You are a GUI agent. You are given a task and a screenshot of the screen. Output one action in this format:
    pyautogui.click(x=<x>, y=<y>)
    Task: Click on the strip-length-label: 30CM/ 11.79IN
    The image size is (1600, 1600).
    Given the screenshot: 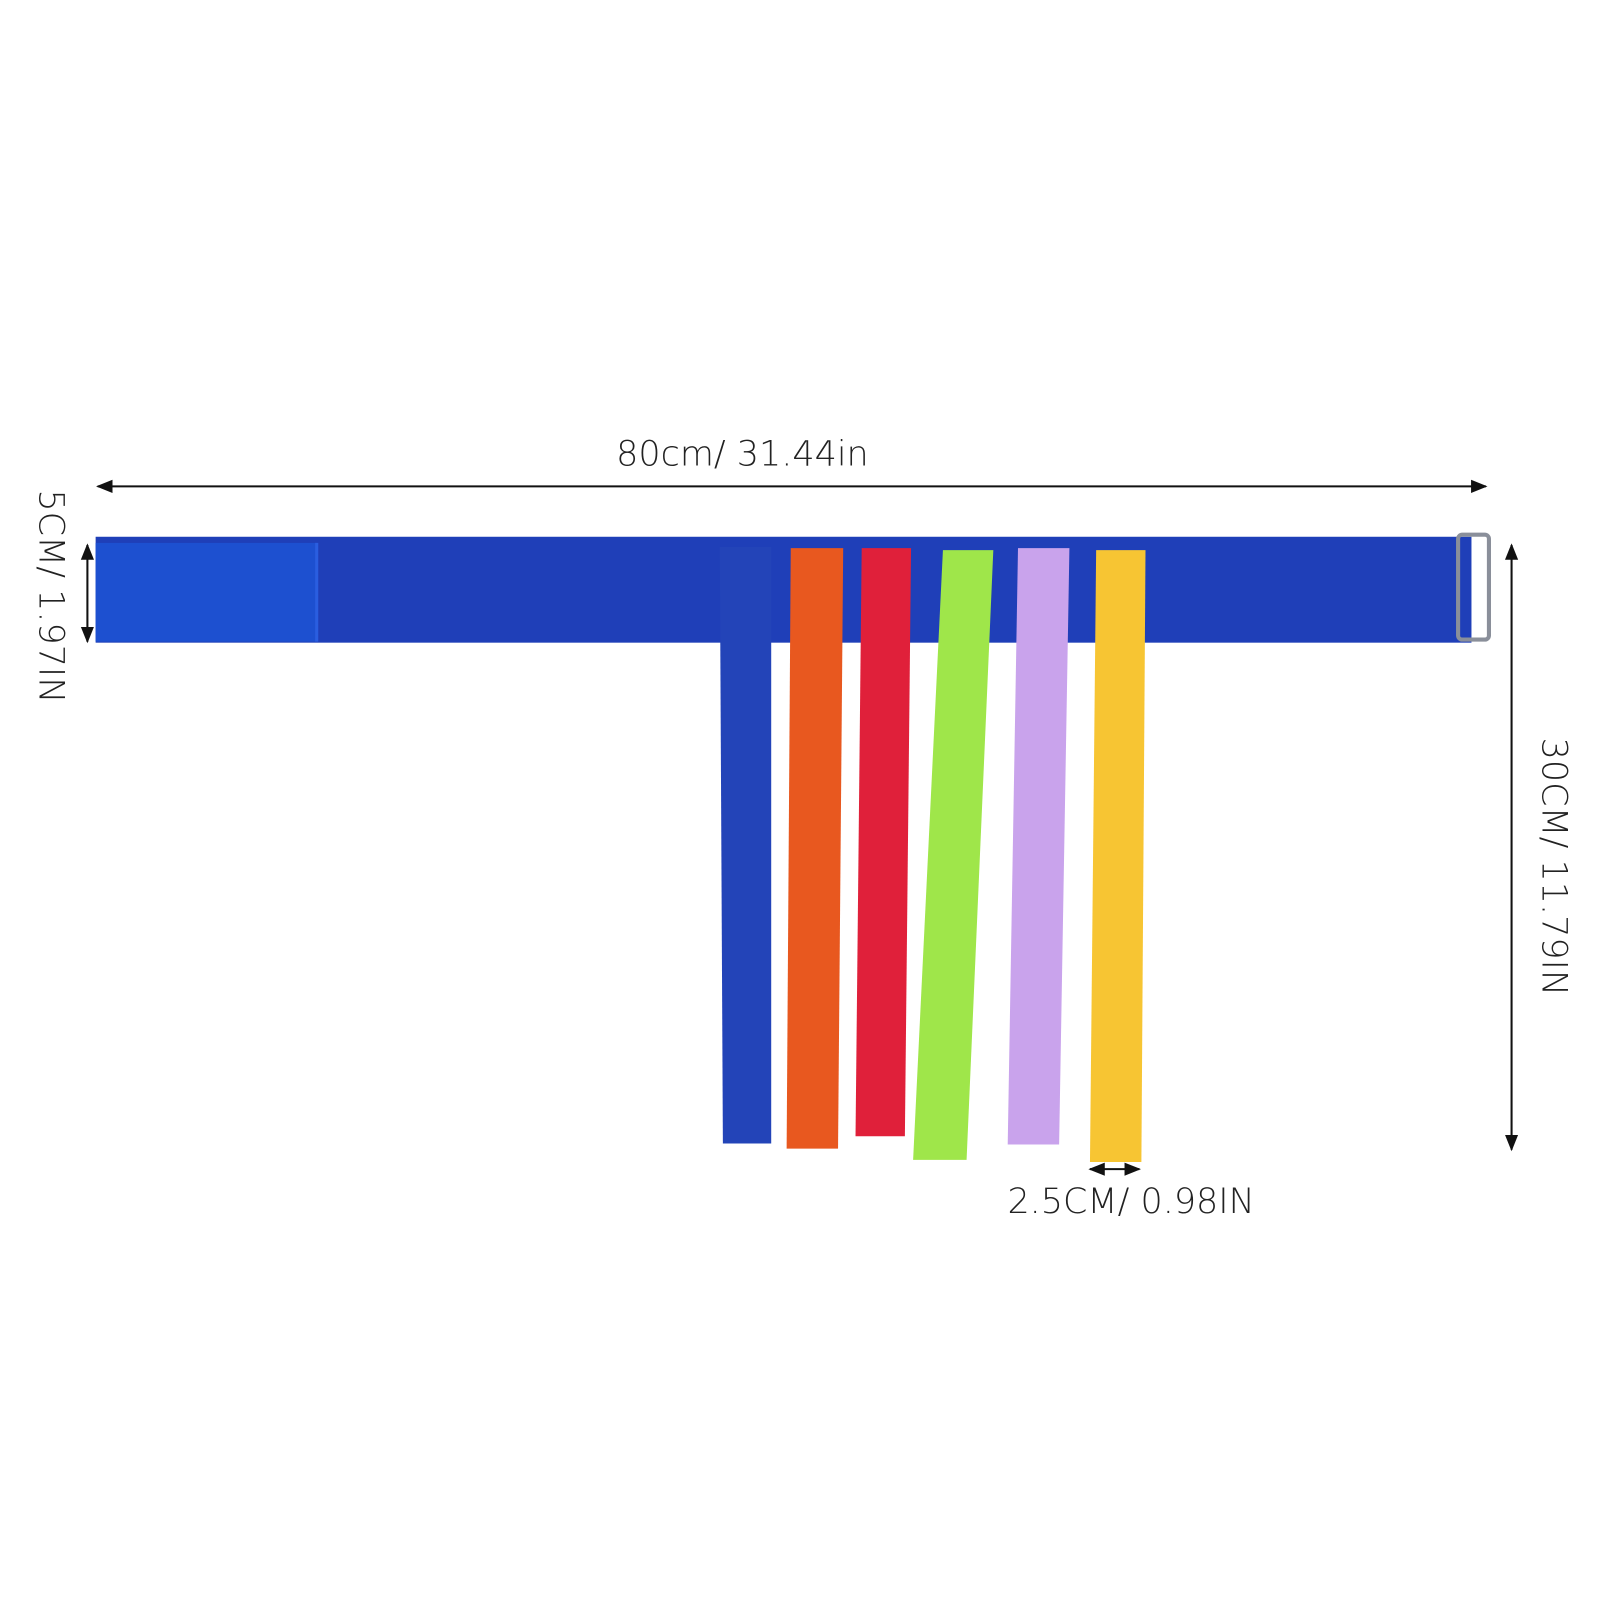 What is the action you would take?
    pyautogui.click(x=1554, y=867)
    